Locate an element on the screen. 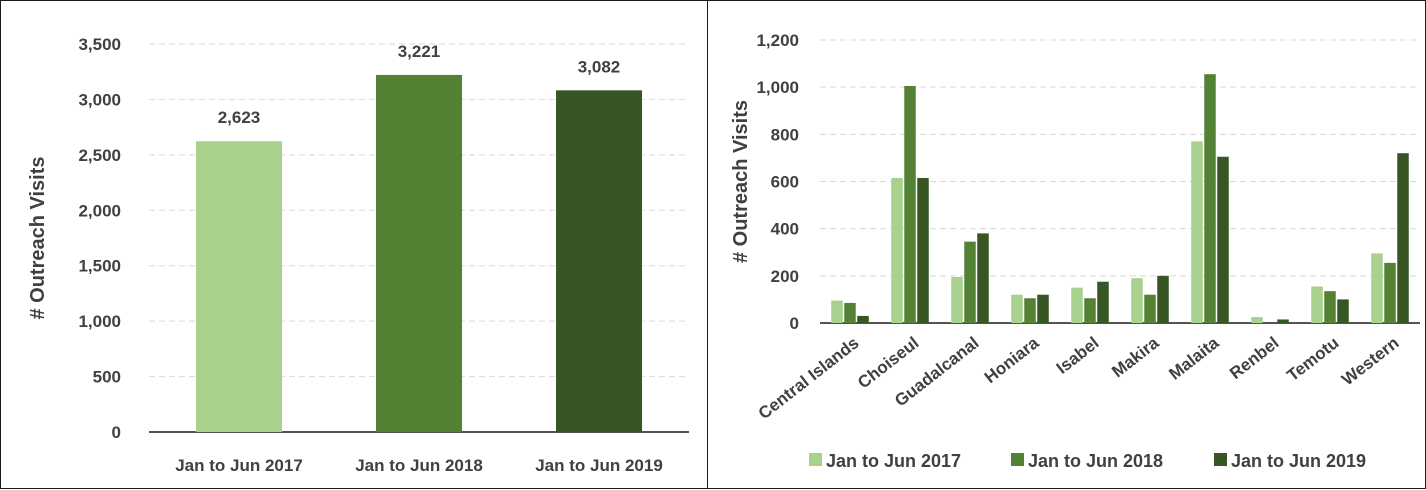 The image size is (1426, 490). x-category-label: Honiara is located at coordinates (1012, 360).